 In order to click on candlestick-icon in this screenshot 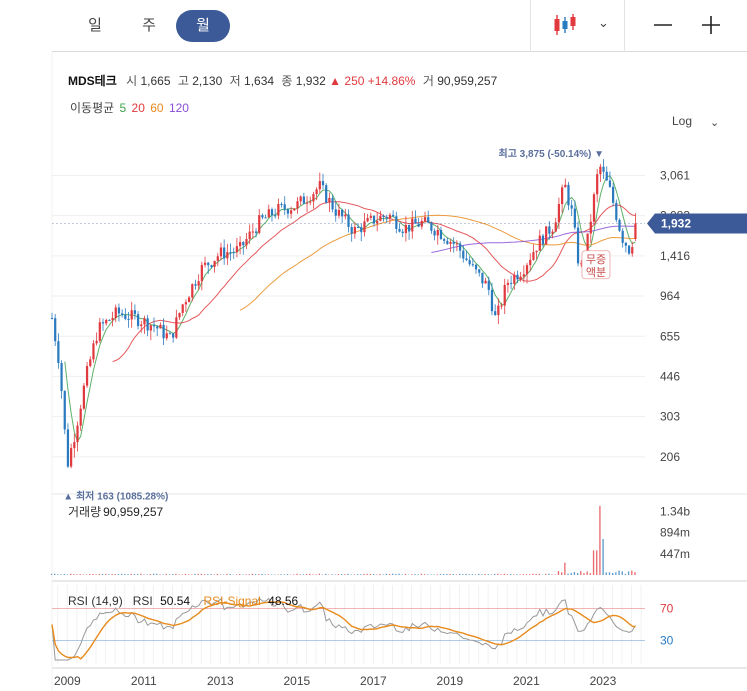, I will do `click(565, 25)`.